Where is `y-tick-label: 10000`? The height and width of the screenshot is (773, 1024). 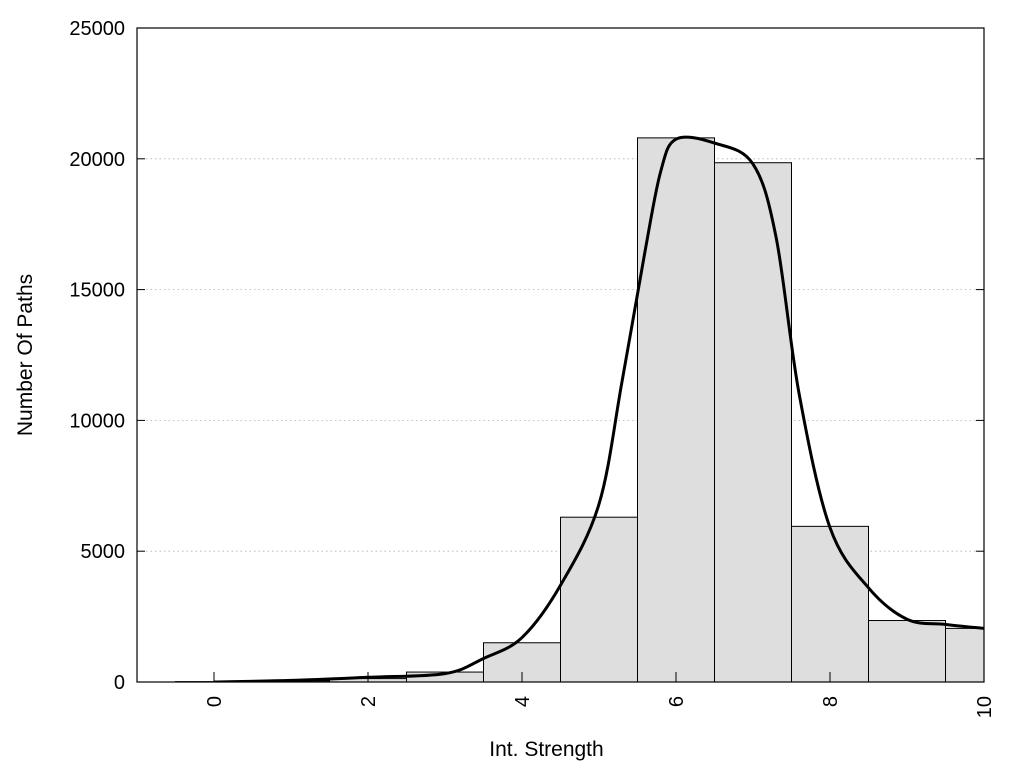 y-tick-label: 10000 is located at coordinates (97, 421).